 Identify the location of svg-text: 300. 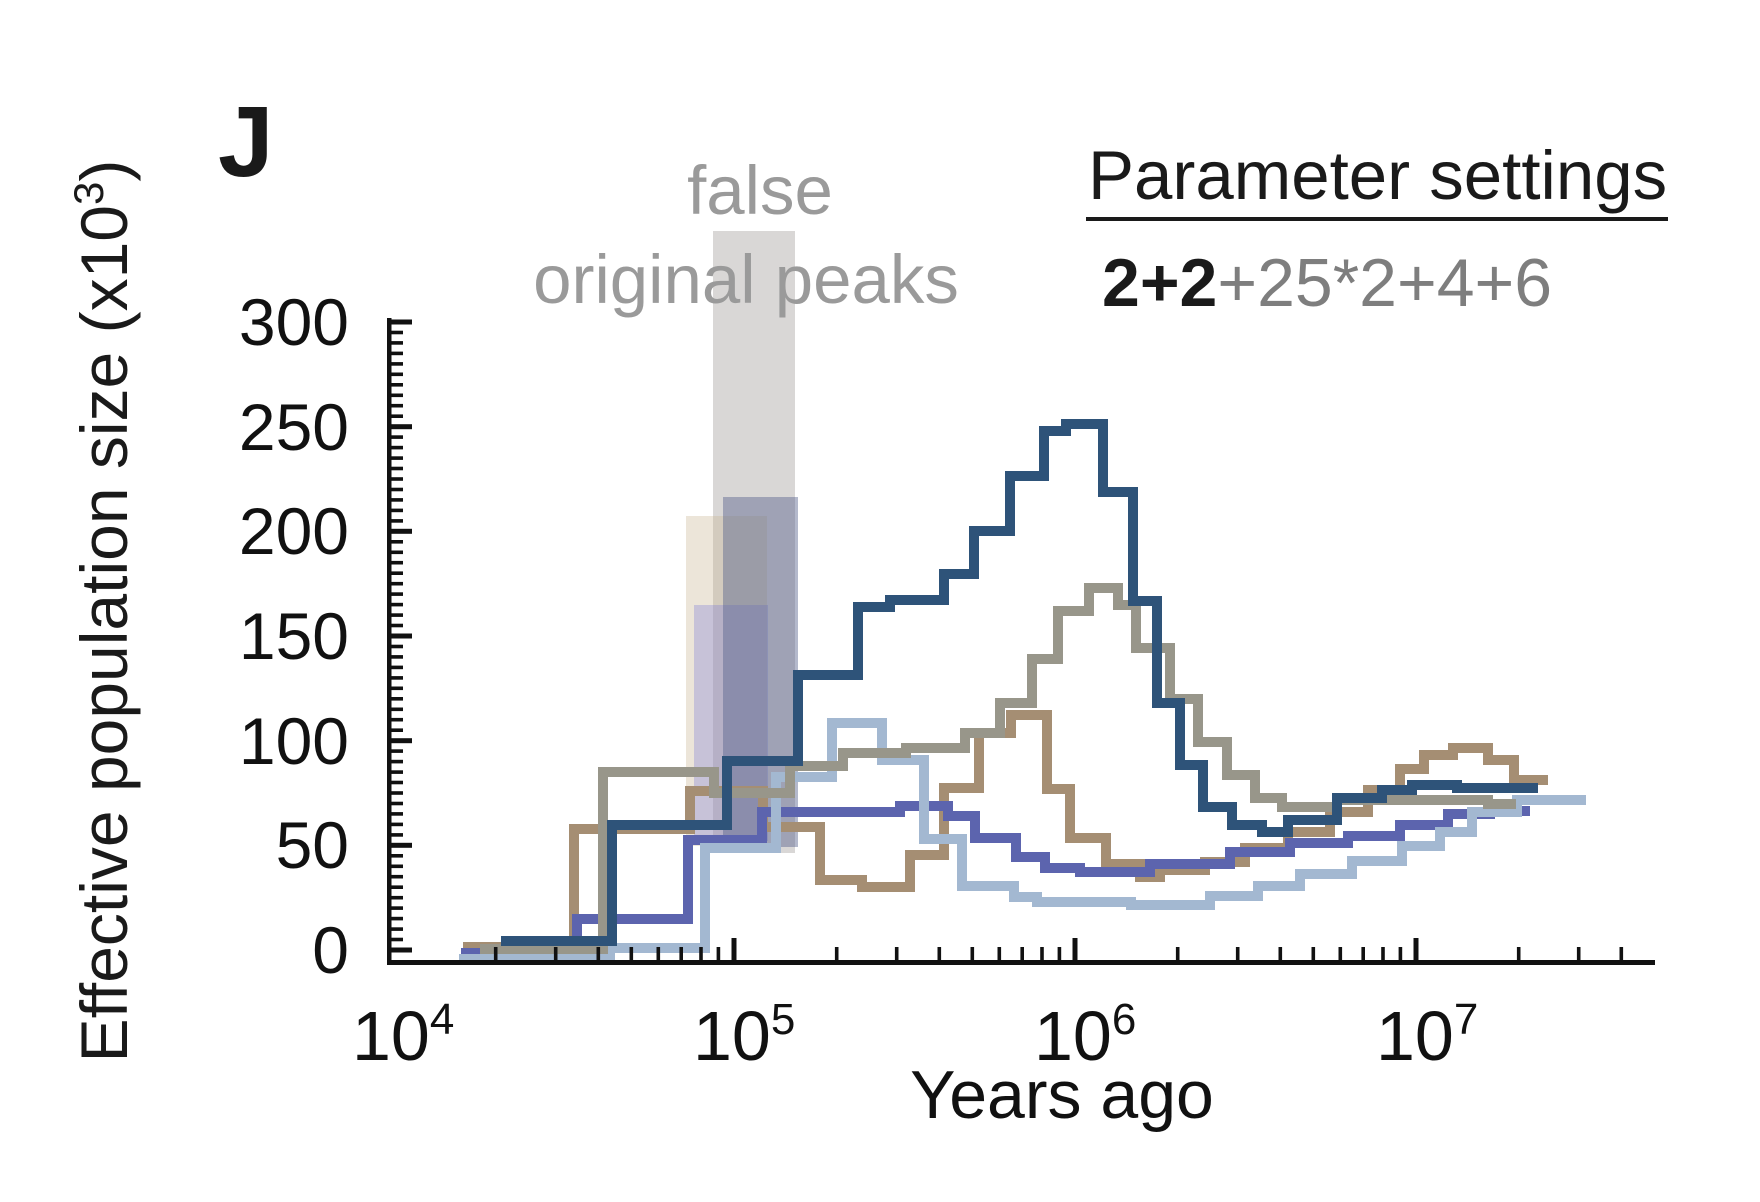
(294, 322).